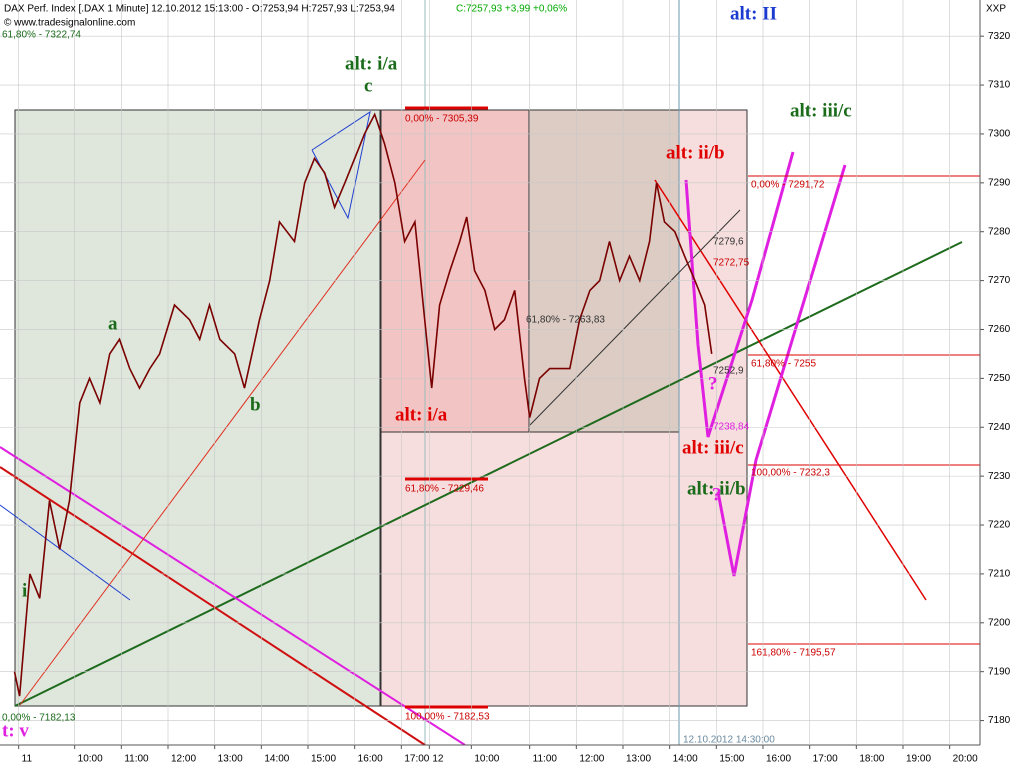  What do you see at coordinates (790, 473) in the screenshot?
I see `level-label: 100,00% - 7232,3` at bounding box center [790, 473].